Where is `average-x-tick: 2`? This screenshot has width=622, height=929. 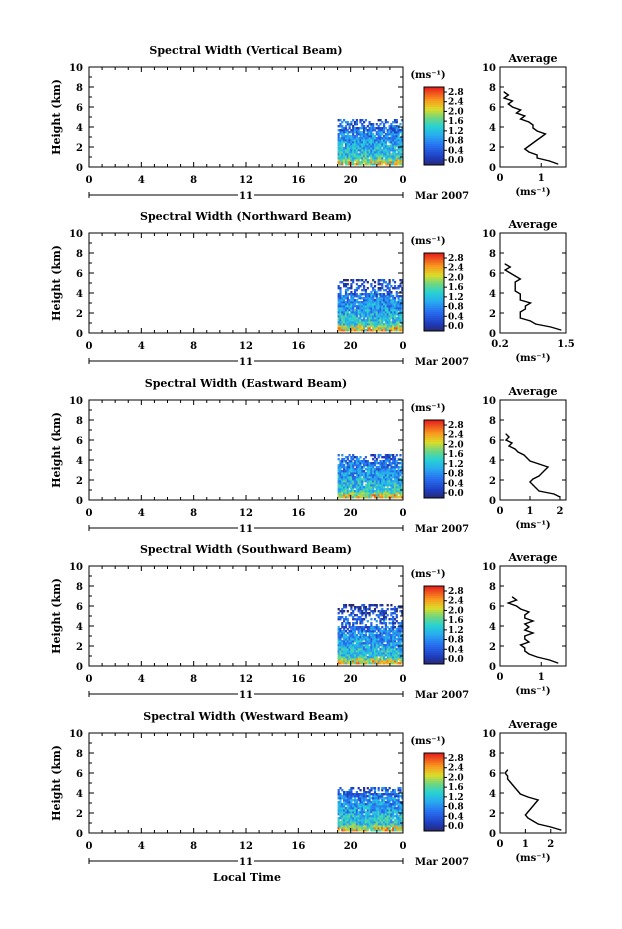 average-x-tick: 2 is located at coordinates (550, 844).